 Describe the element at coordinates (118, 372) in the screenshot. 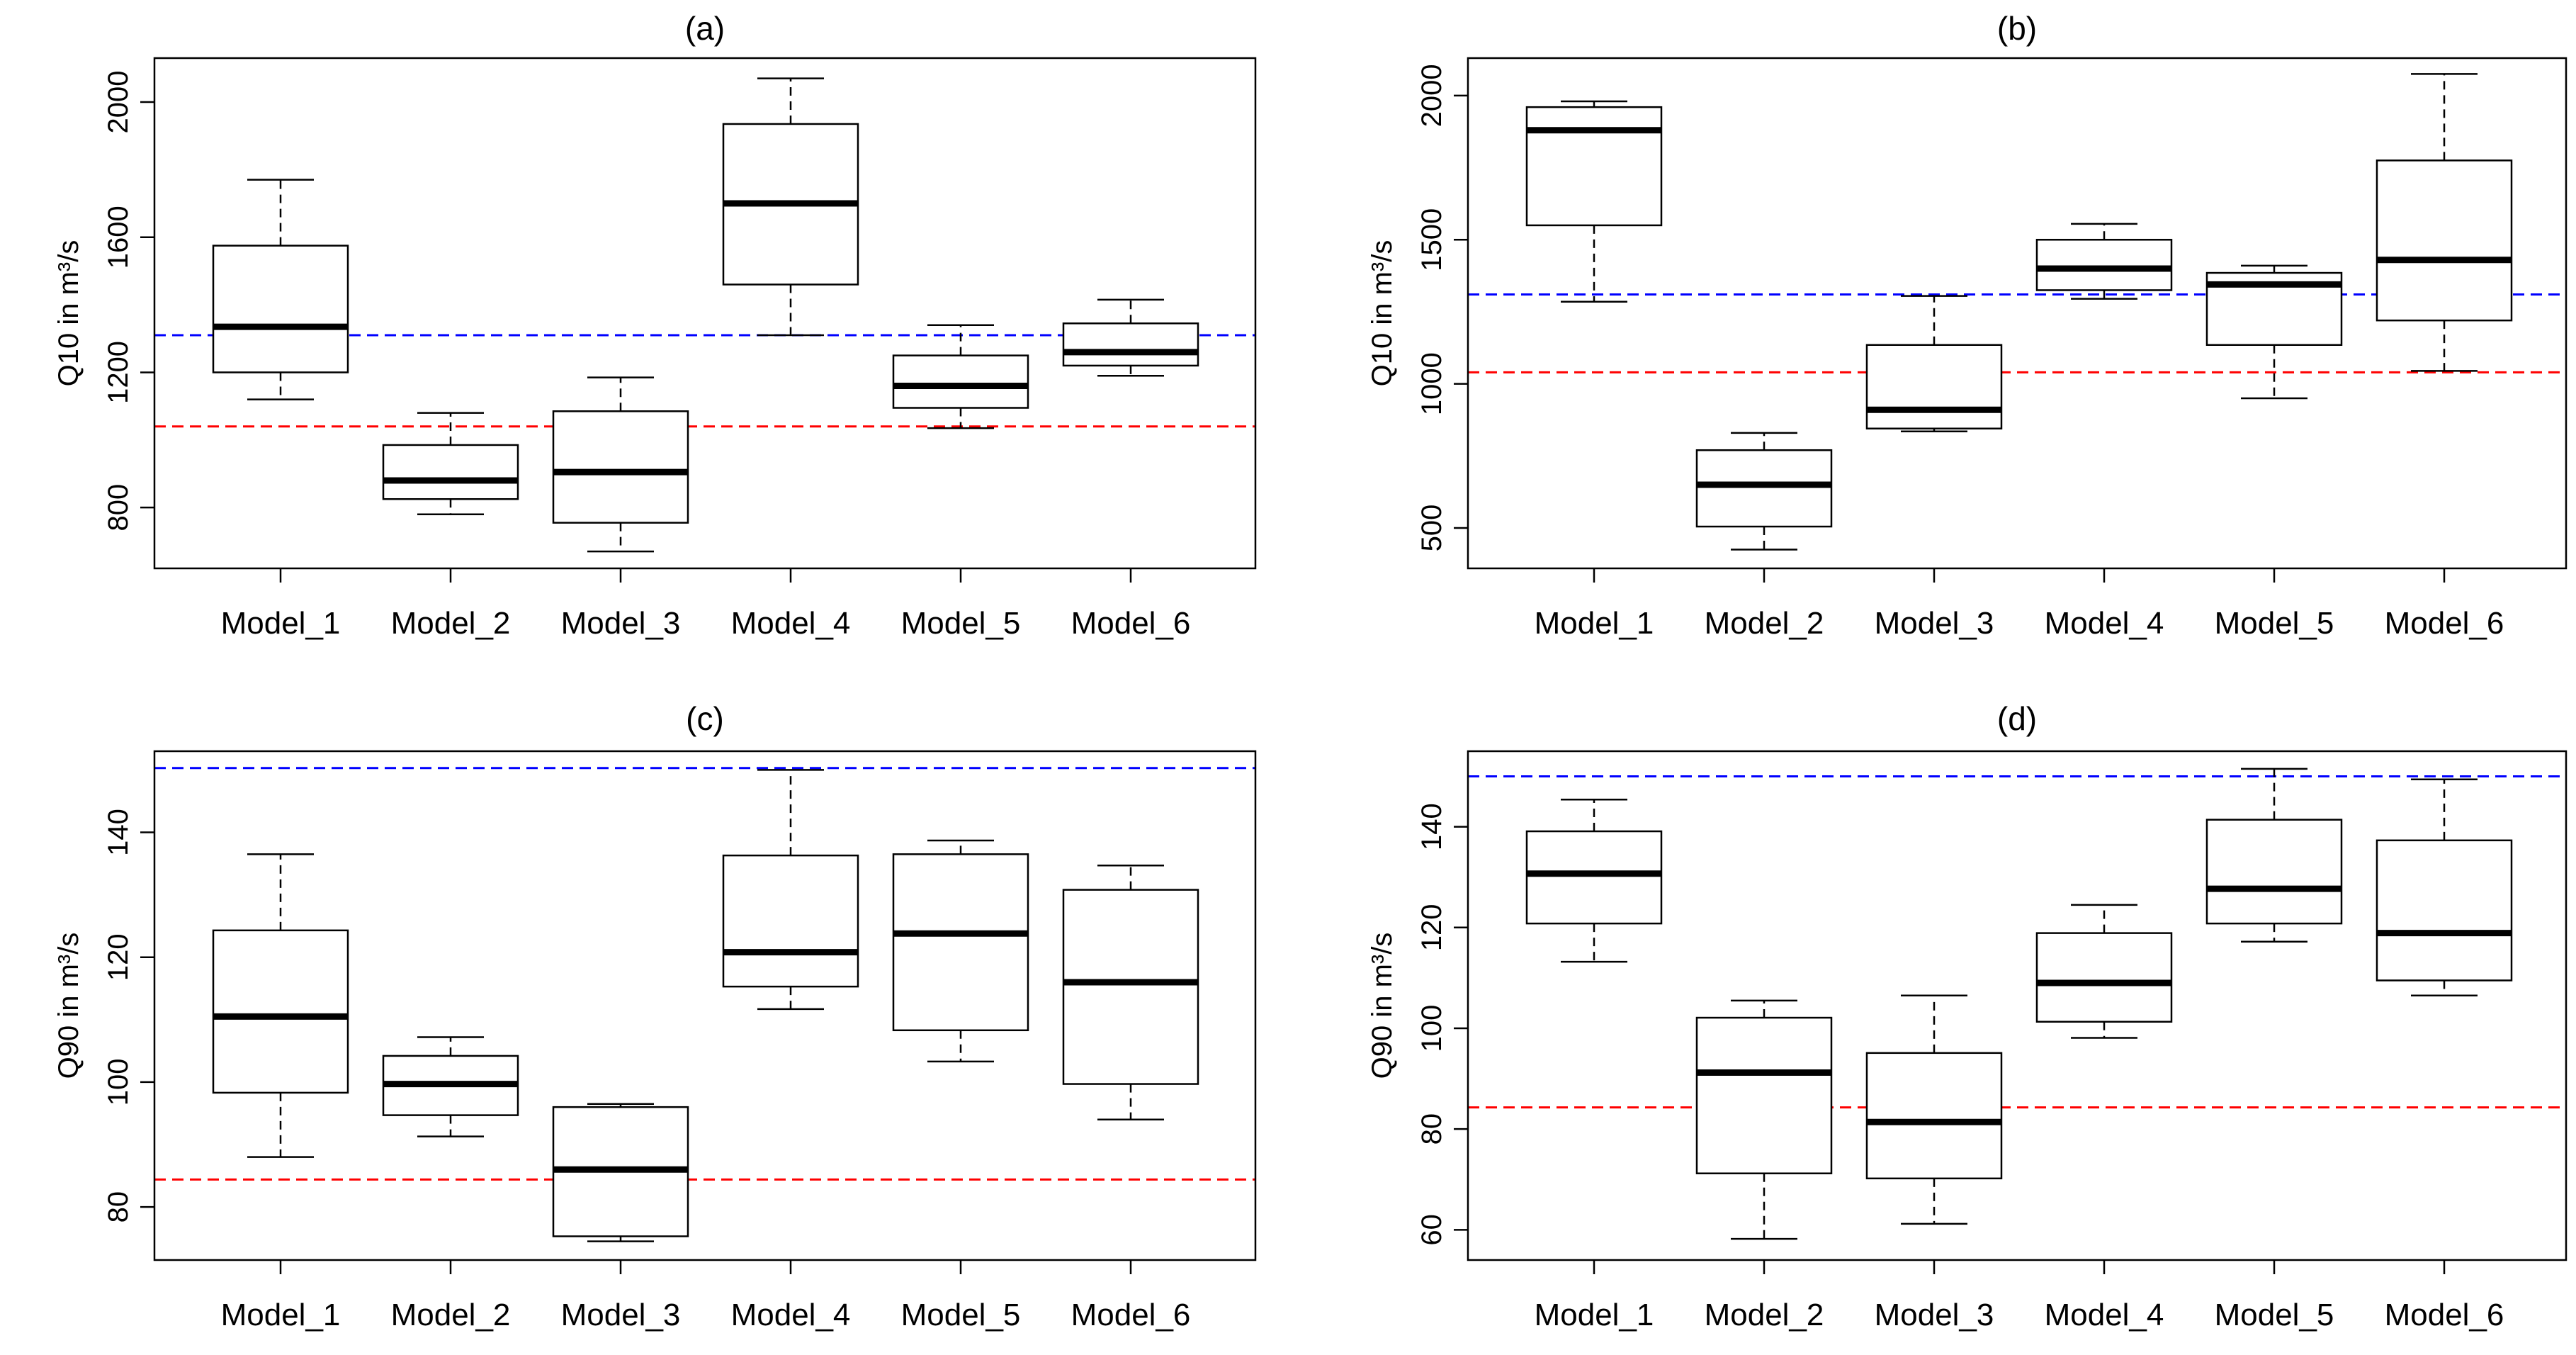

I see `y-tick-label: 1200` at that location.